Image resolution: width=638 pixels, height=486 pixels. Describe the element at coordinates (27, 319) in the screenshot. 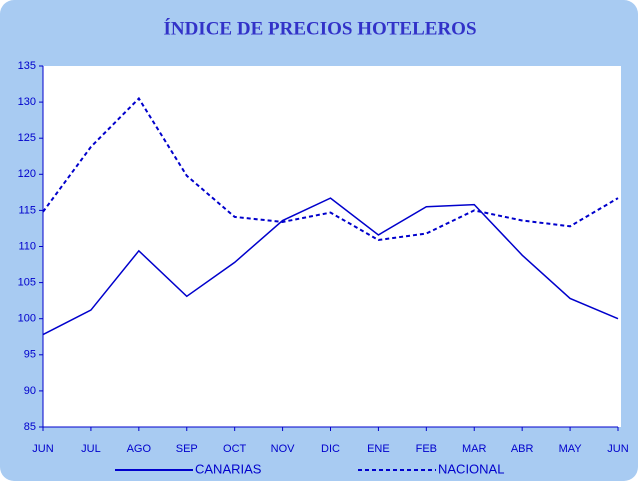

I see `y-tick-label: 100` at that location.